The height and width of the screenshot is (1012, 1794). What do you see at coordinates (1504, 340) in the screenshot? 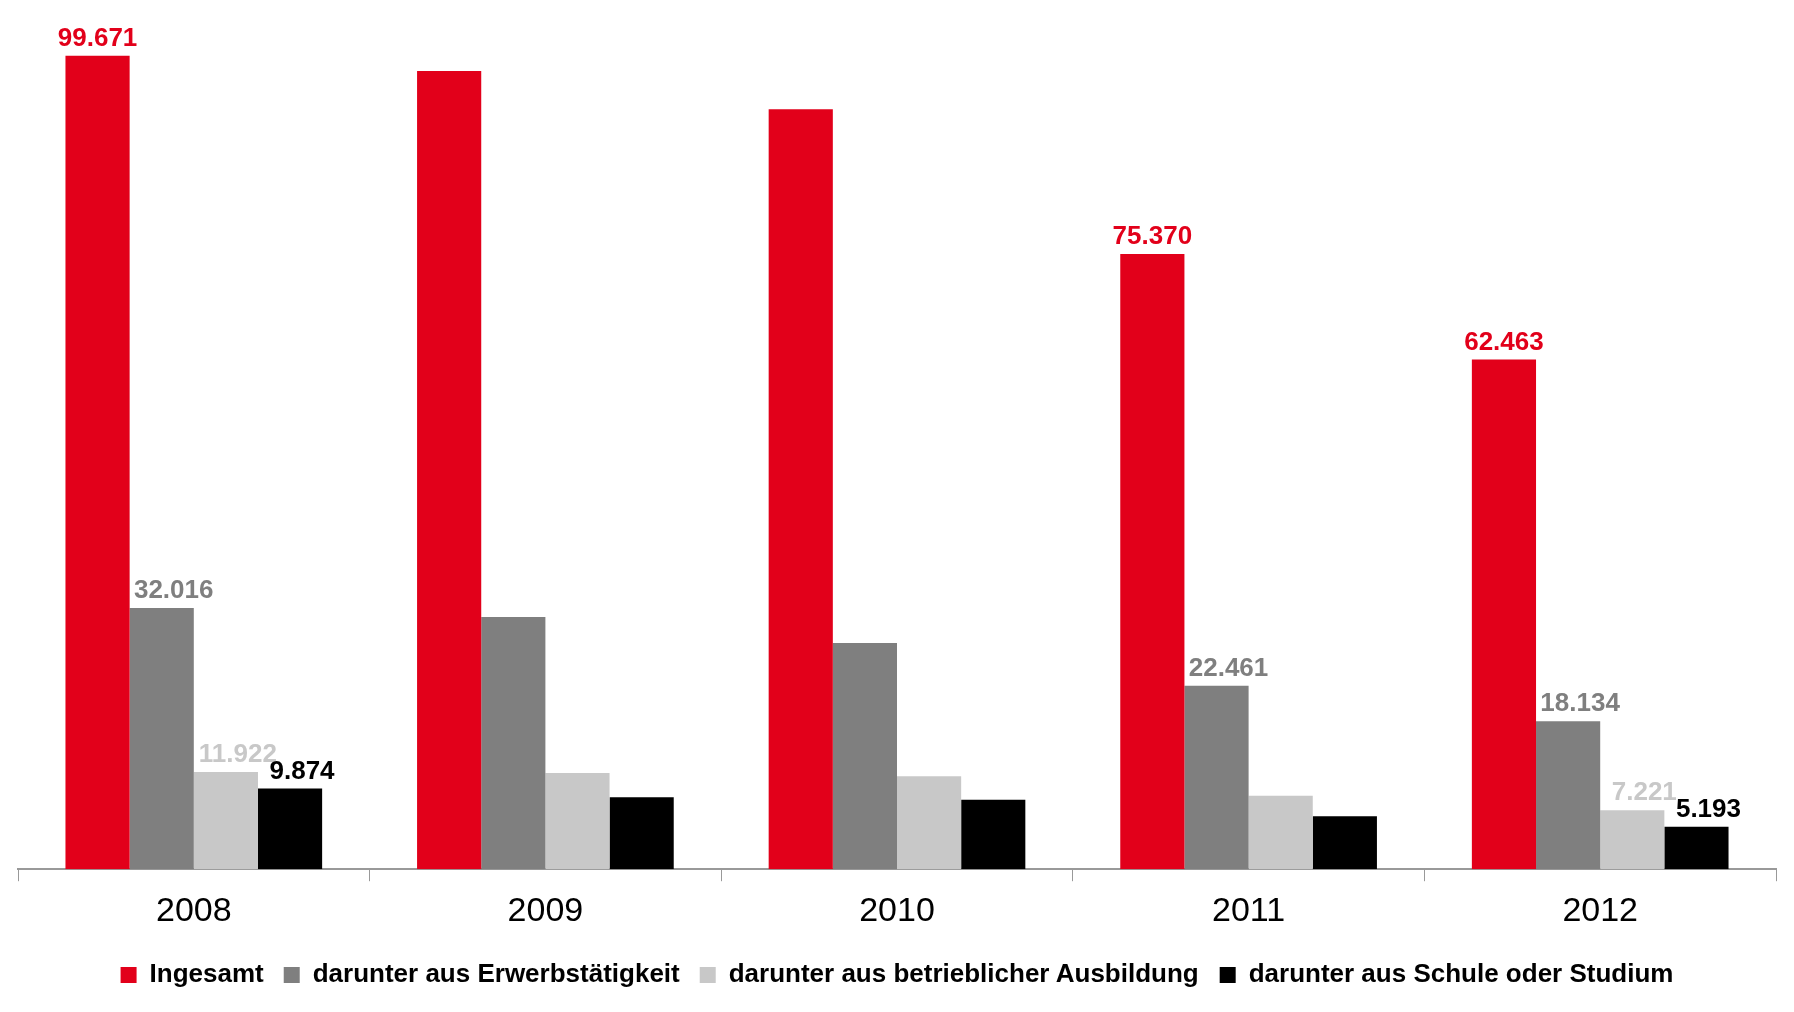
I see `data-label: 62.463` at bounding box center [1504, 340].